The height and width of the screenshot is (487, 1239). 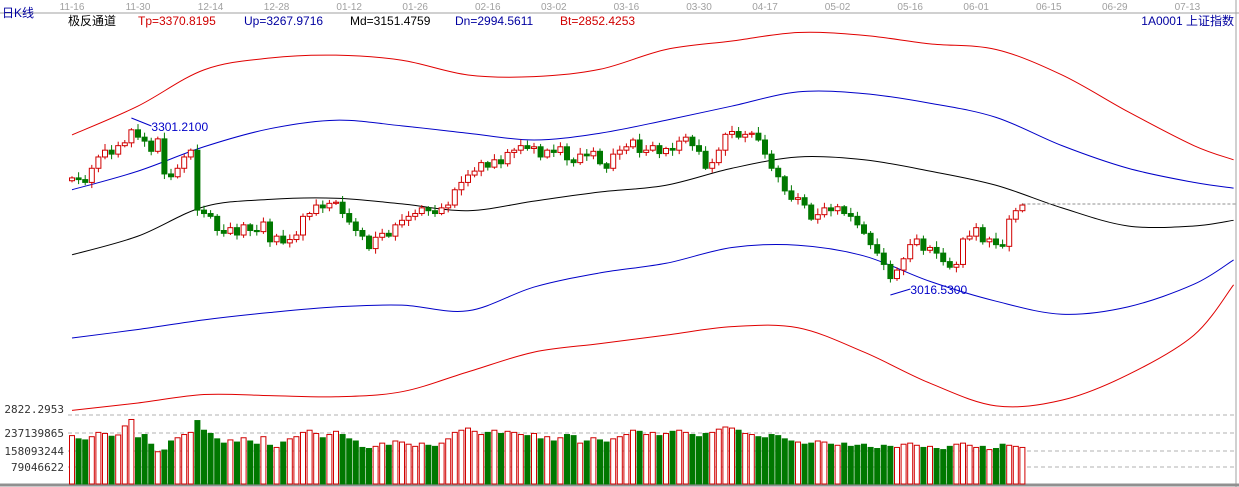 I want to click on dn-value: Dn=2994.5611, so click(x=494, y=21).